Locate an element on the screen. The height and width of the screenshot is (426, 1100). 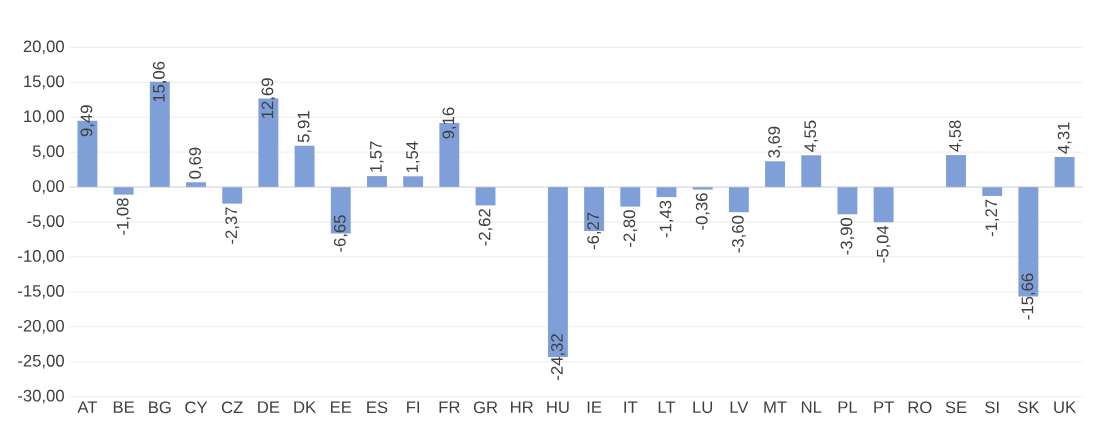
y-tick-label: 5,00 is located at coordinates (48, 152).